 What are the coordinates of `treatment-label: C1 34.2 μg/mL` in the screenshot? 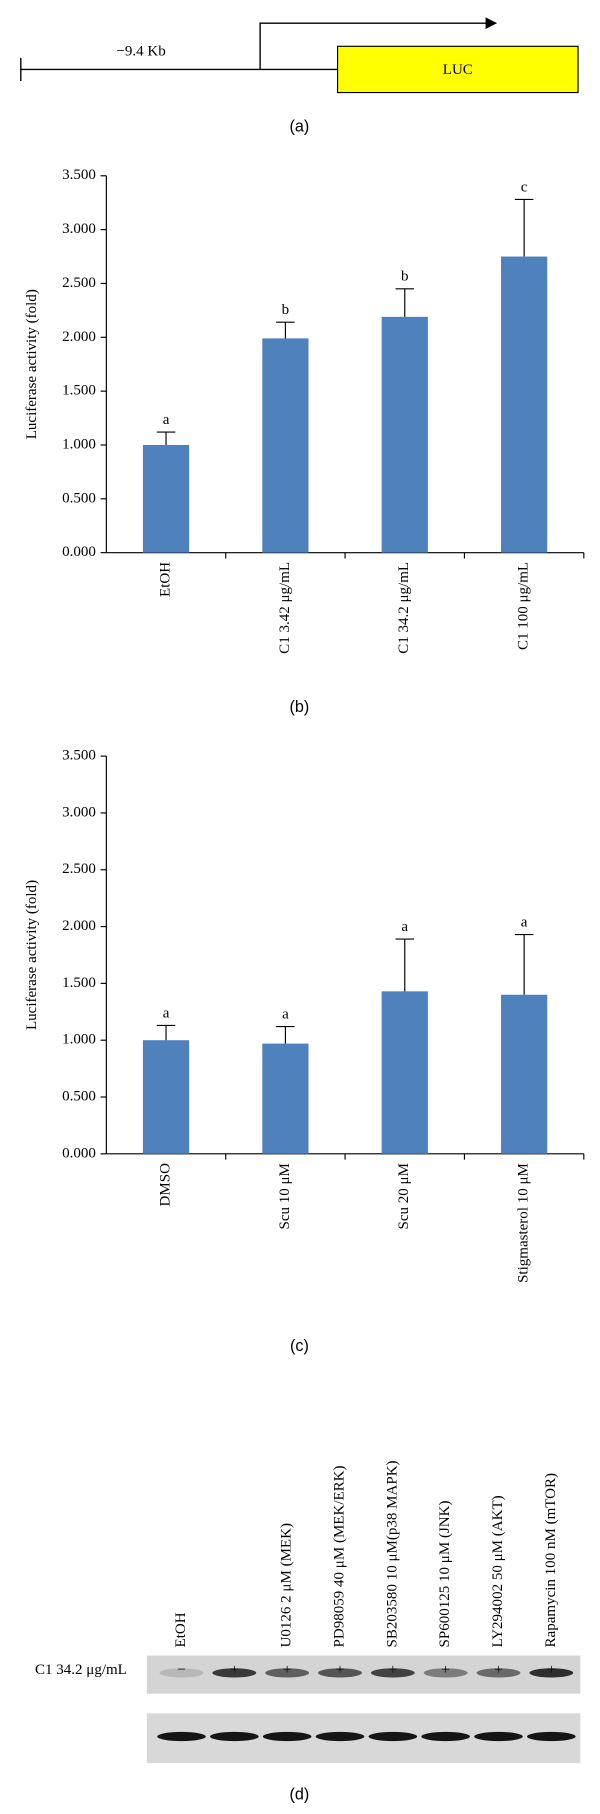 It's located at (81, 1670).